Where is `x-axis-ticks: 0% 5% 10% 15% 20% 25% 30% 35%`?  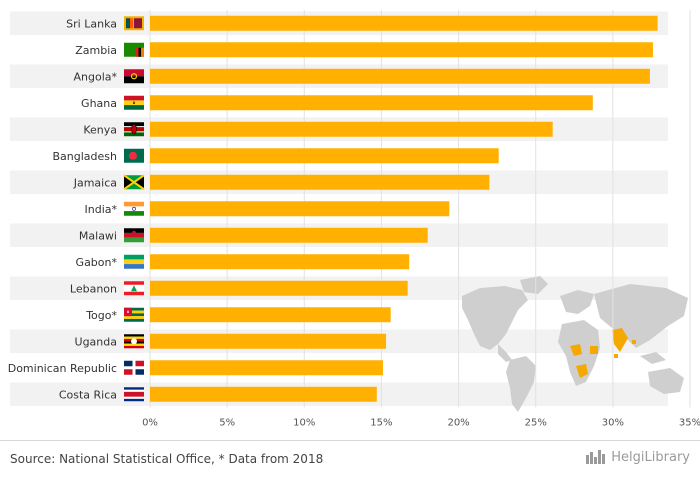
x-axis-ticks: 0% 5% 10% 15% 20% 25% 30% 35% is located at coordinates (421, 423).